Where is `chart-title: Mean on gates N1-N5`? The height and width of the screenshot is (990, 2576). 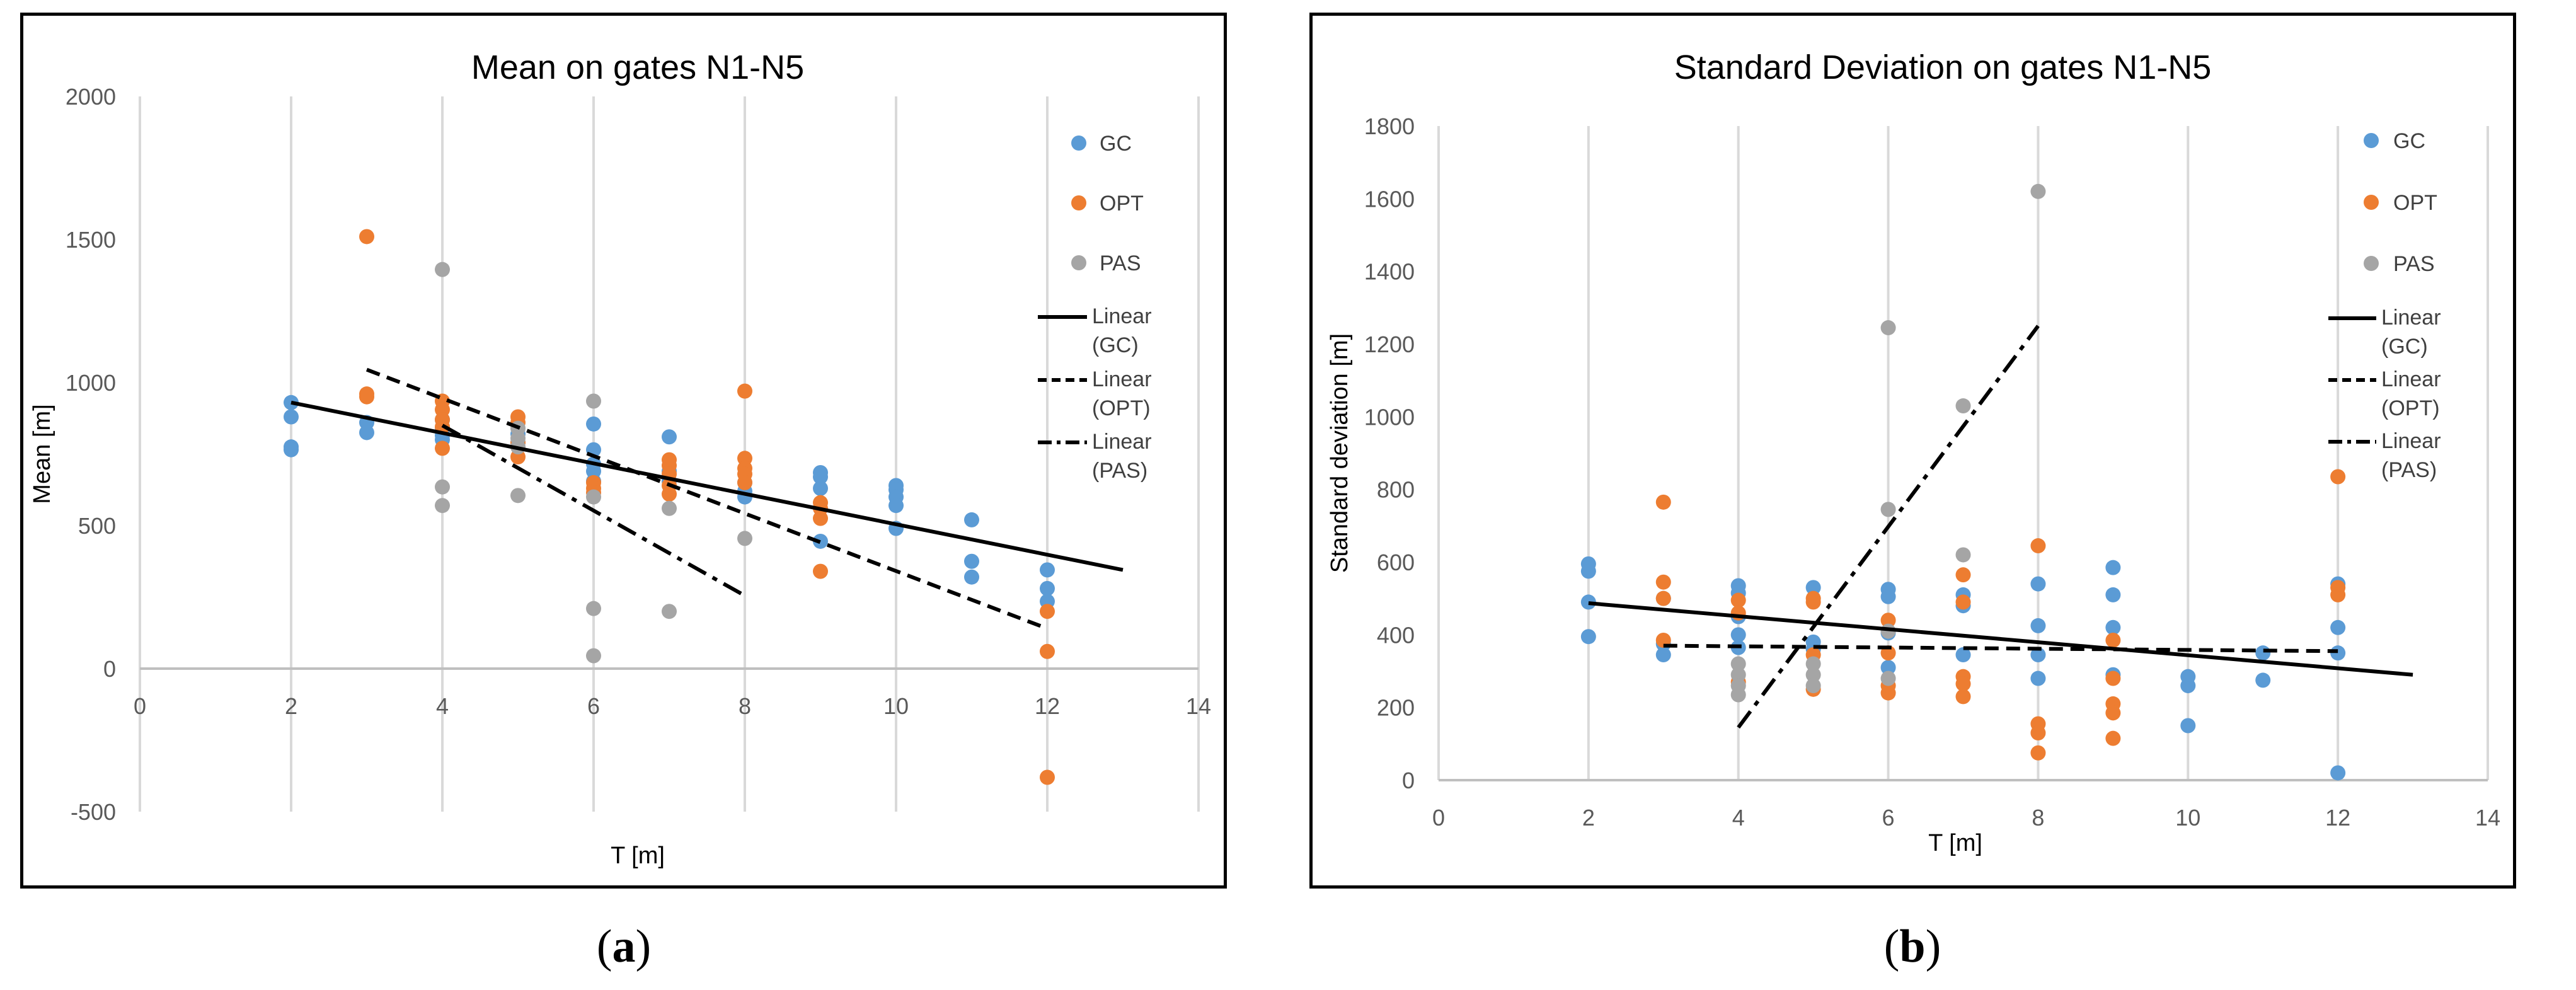 chart-title: Mean on gates N1-N5 is located at coordinates (637, 67).